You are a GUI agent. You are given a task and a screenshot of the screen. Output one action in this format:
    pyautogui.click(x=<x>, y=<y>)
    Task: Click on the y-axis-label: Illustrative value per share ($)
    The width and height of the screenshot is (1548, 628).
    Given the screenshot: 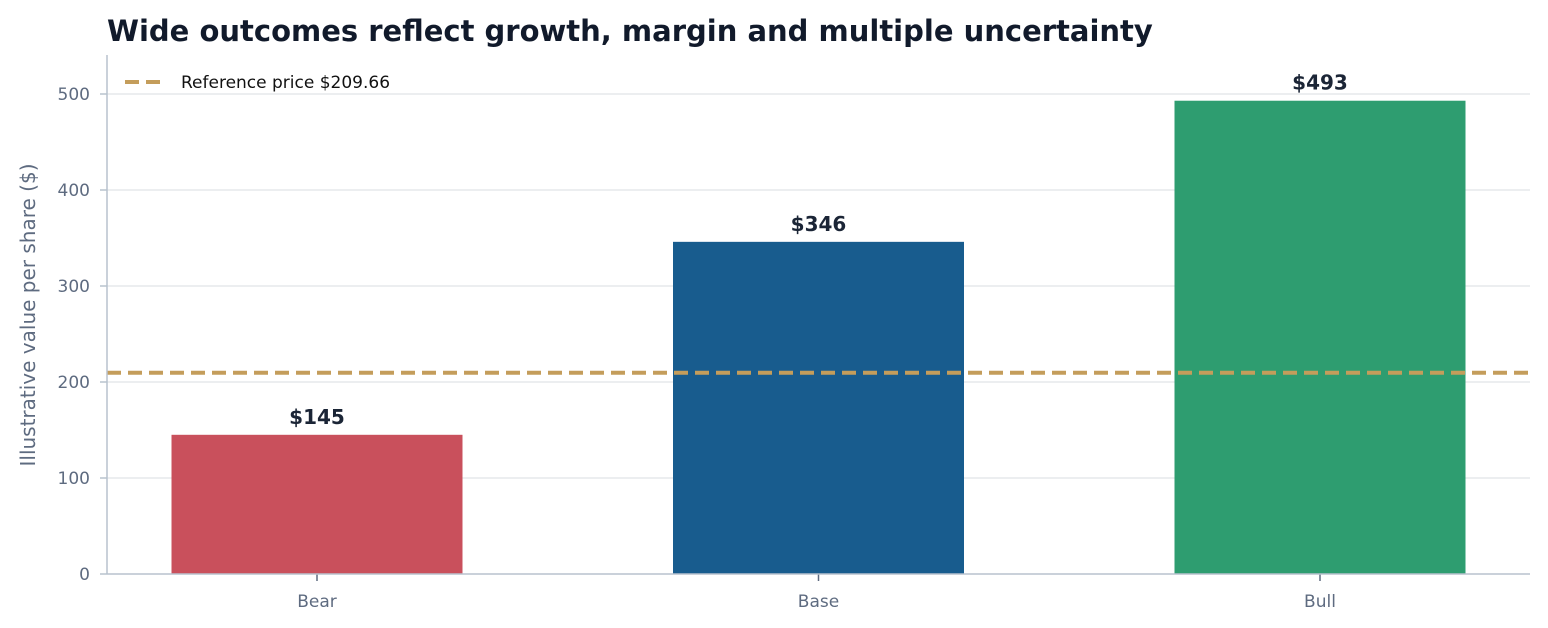 What is the action you would take?
    pyautogui.click(x=28, y=314)
    